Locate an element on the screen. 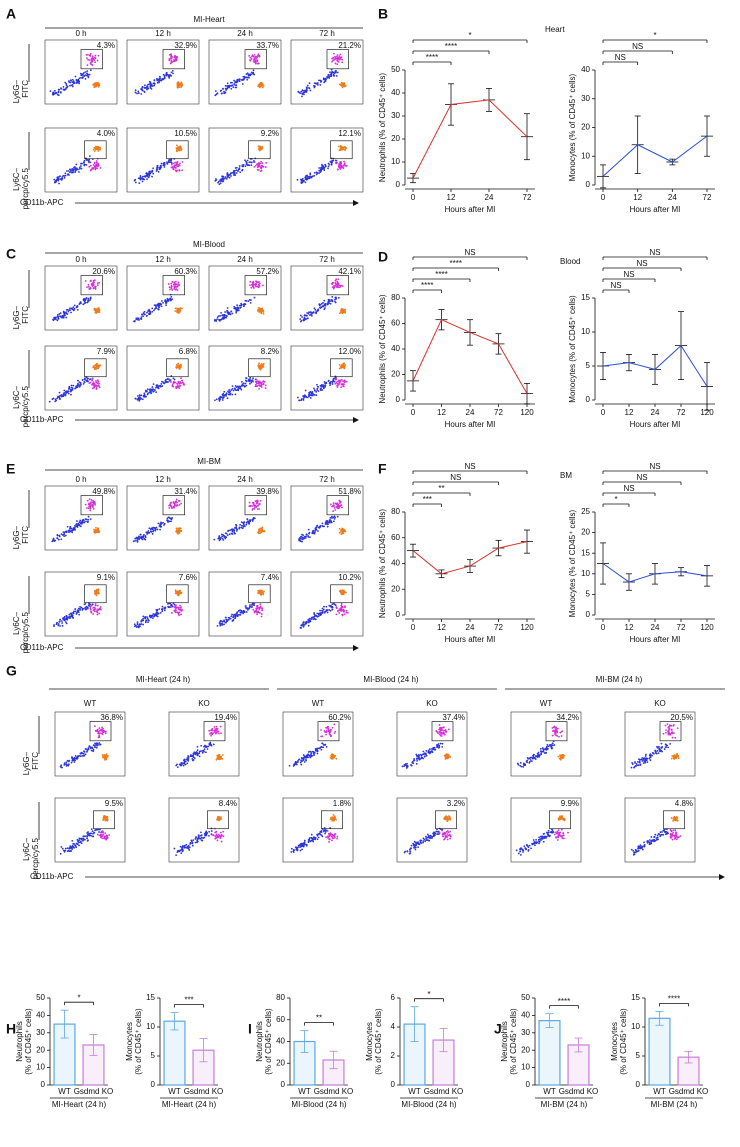 This screenshot has width=740, height=1147. column-label: WT is located at coordinates (318, 703).